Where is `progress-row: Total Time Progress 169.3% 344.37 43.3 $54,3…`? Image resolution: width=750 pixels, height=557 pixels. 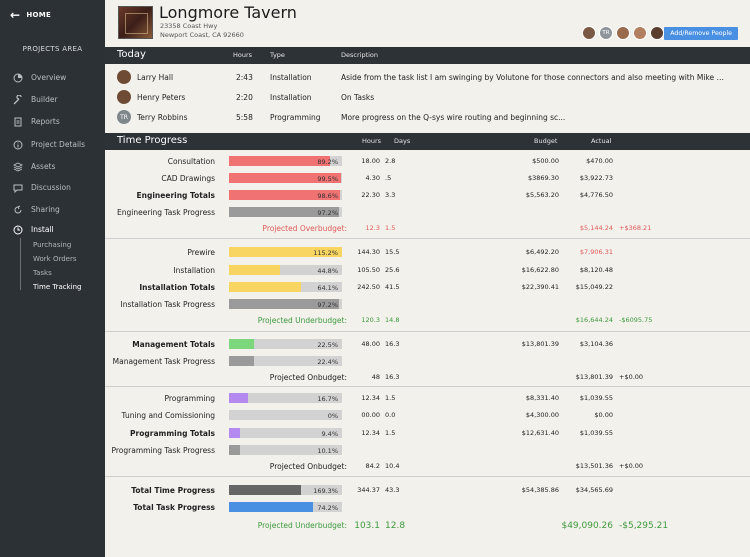 progress-row: Total Time Progress 169.3% 344.37 43.3 $54,3… is located at coordinates (427, 490).